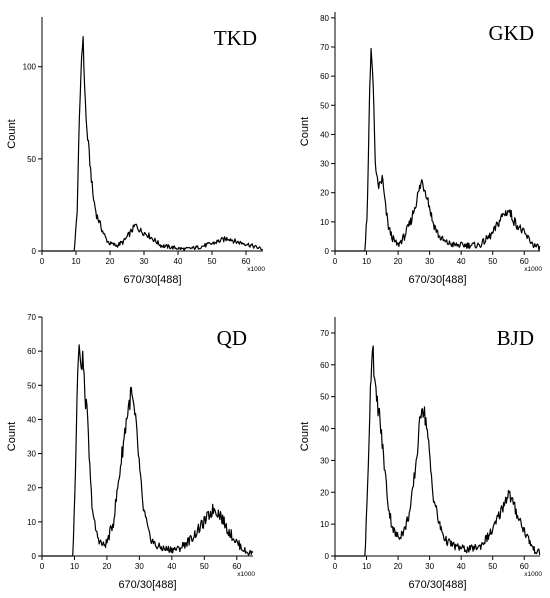 The width and height of the screenshot is (550, 598). I want to click on y-tick-label: 80, so click(324, 18).